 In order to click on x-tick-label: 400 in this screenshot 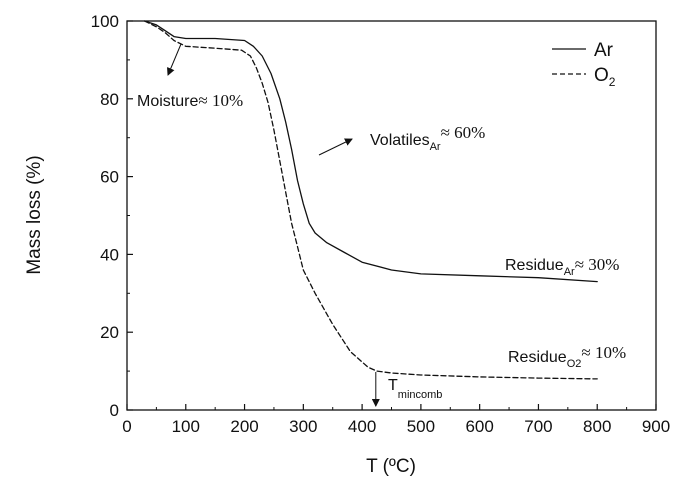, I will do `click(362, 426)`.